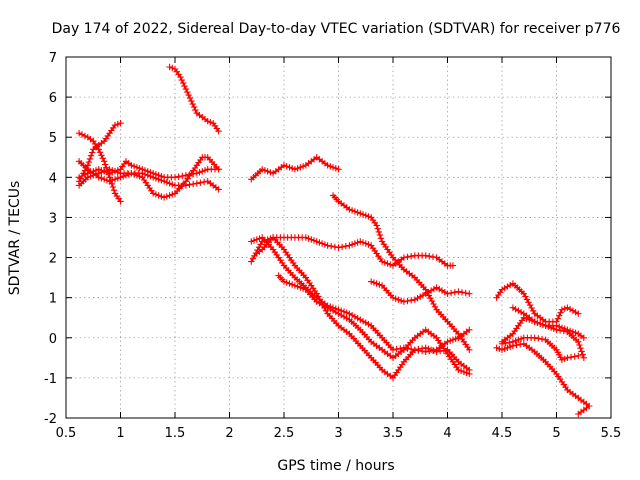 The image size is (640, 480). Describe the element at coordinates (53, 98) in the screenshot. I see `y-tick-label: 6` at that location.